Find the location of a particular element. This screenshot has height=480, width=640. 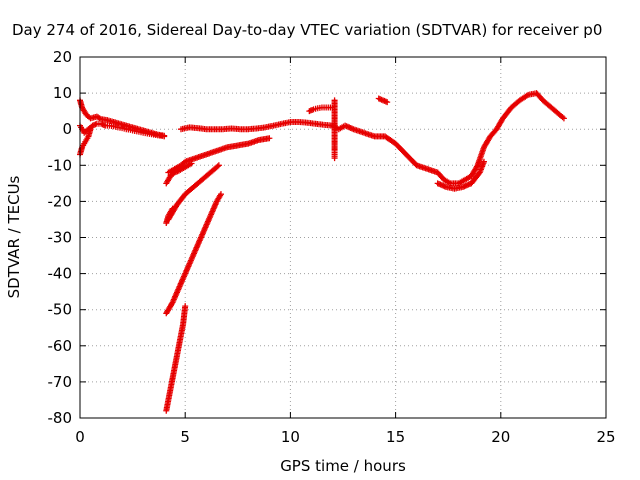

series-early-lower is located at coordinates (122, 130).